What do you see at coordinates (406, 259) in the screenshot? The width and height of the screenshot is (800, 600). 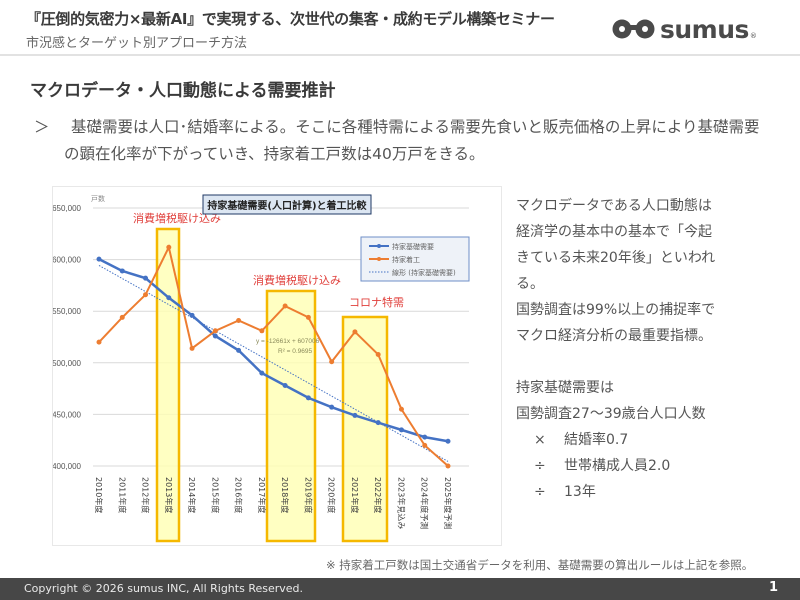 I see `legend-label: 持家着工` at bounding box center [406, 259].